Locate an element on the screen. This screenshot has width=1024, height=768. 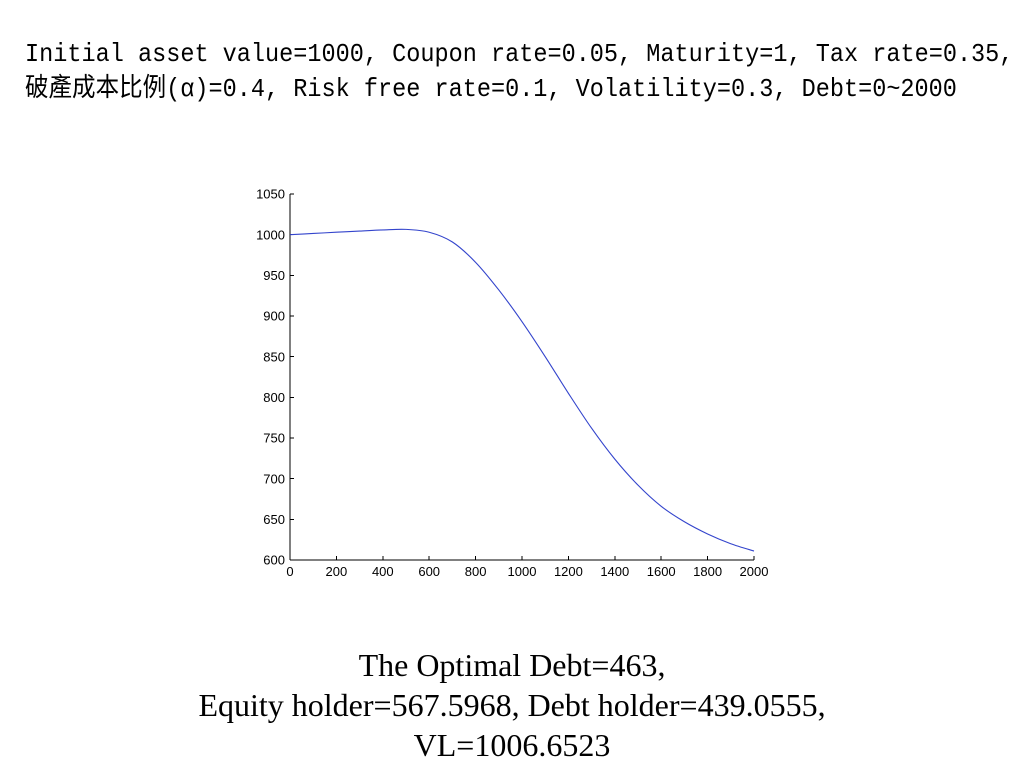
y-tick-label: 700 is located at coordinates (274, 478).